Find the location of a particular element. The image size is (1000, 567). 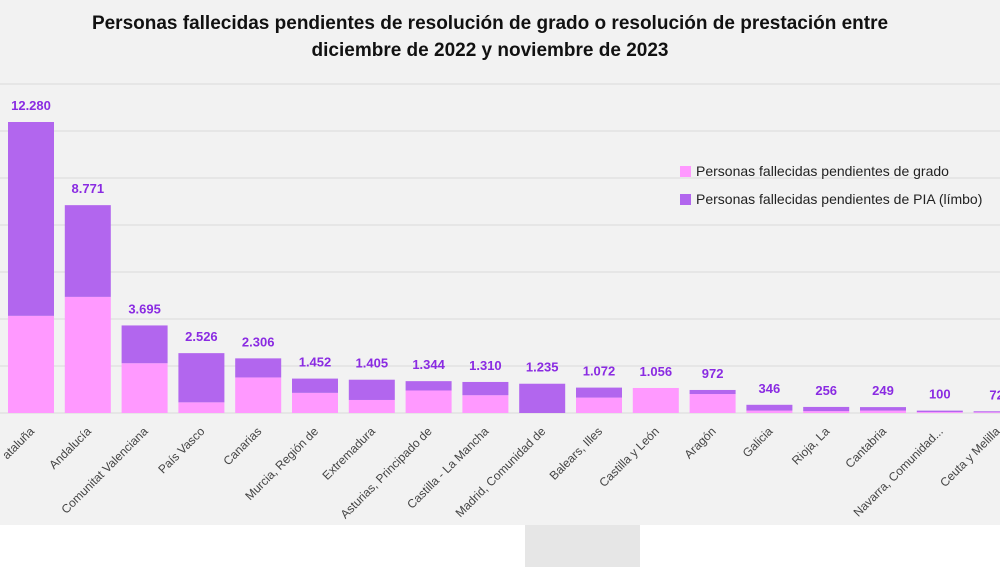

total-label: 346 is located at coordinates (770, 388).